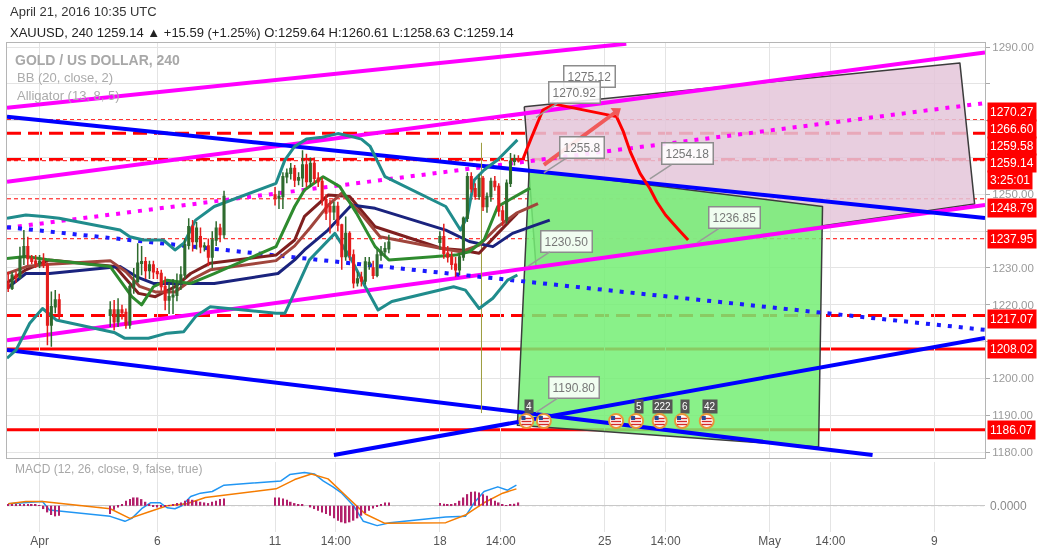 This screenshot has height=558, width=1044. What do you see at coordinates (589, 76) in the screenshot?
I see `annotation: 1275.12` at bounding box center [589, 76].